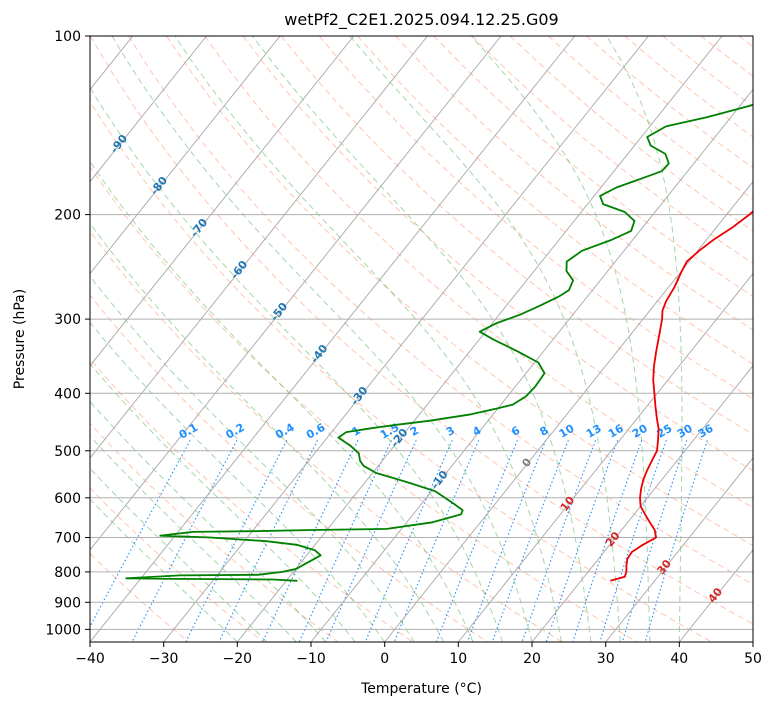 The image size is (775, 708). What do you see at coordinates (311, 659) in the screenshot?
I see `x-tick-label: −10` at bounding box center [311, 659].